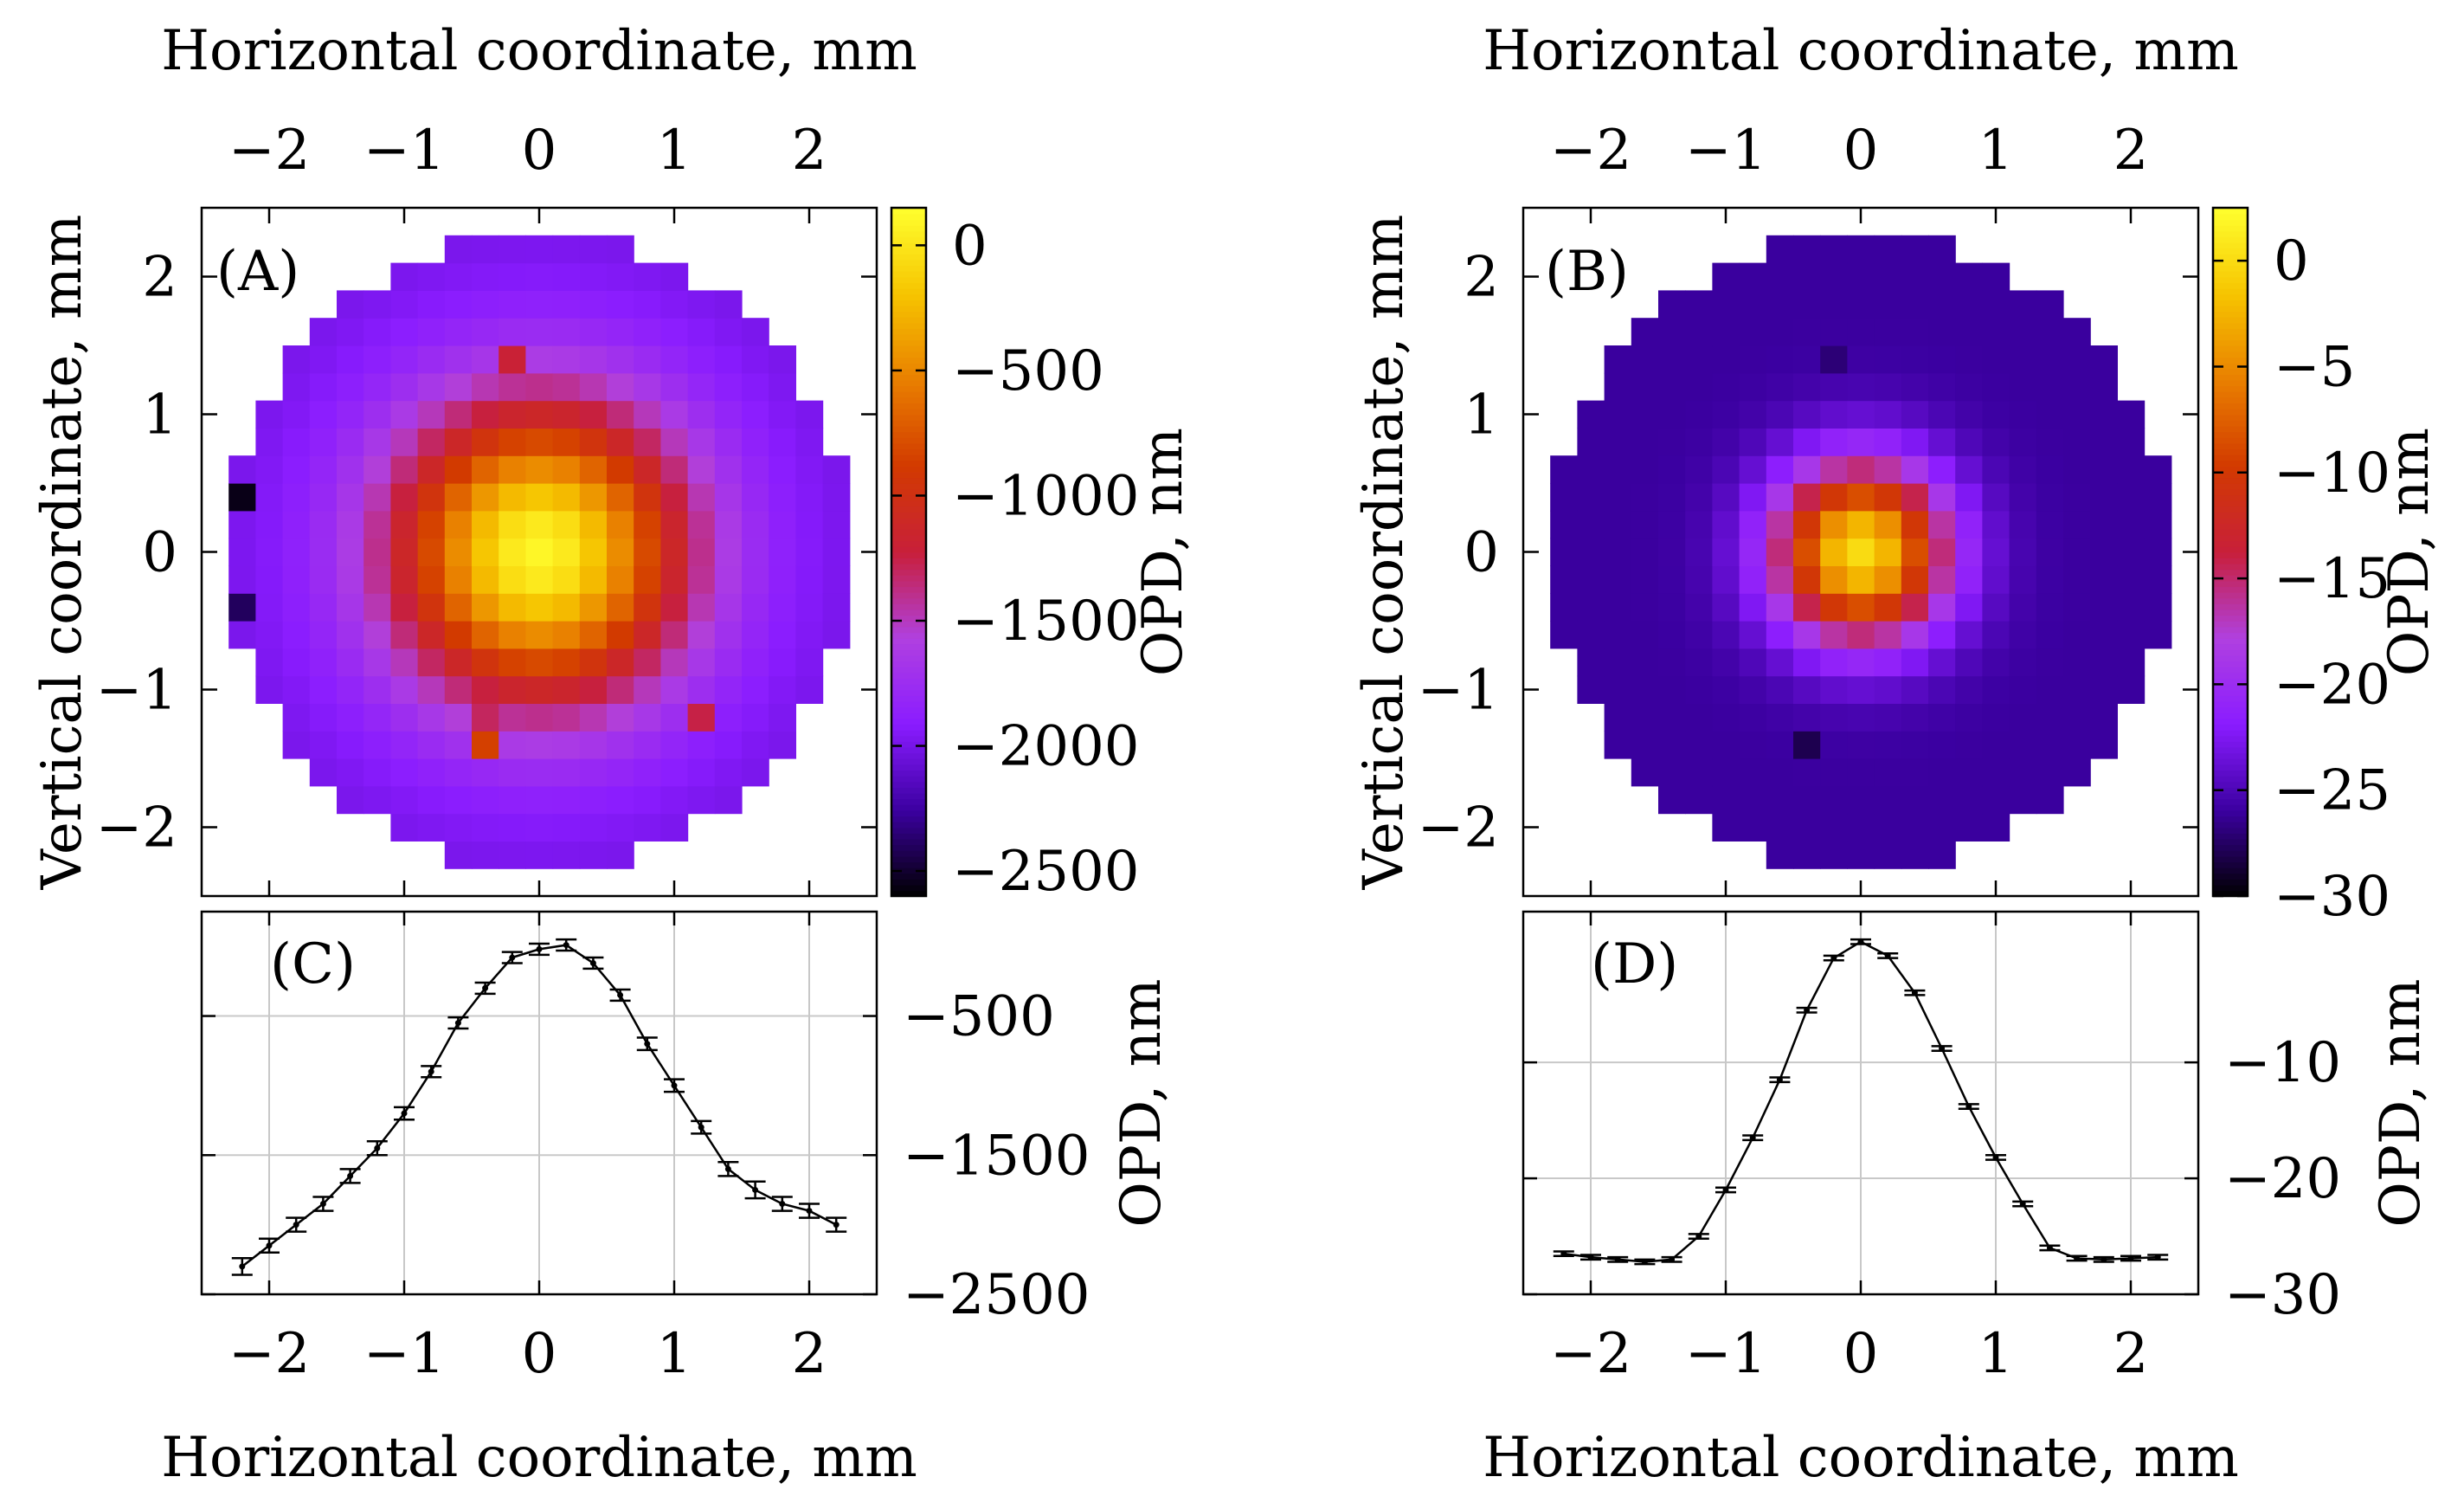 The image size is (2464, 1509). What do you see at coordinates (539, 1458) in the screenshot?
I see `x-axis-label: Horizontal coordinate, mm` at bounding box center [539, 1458].